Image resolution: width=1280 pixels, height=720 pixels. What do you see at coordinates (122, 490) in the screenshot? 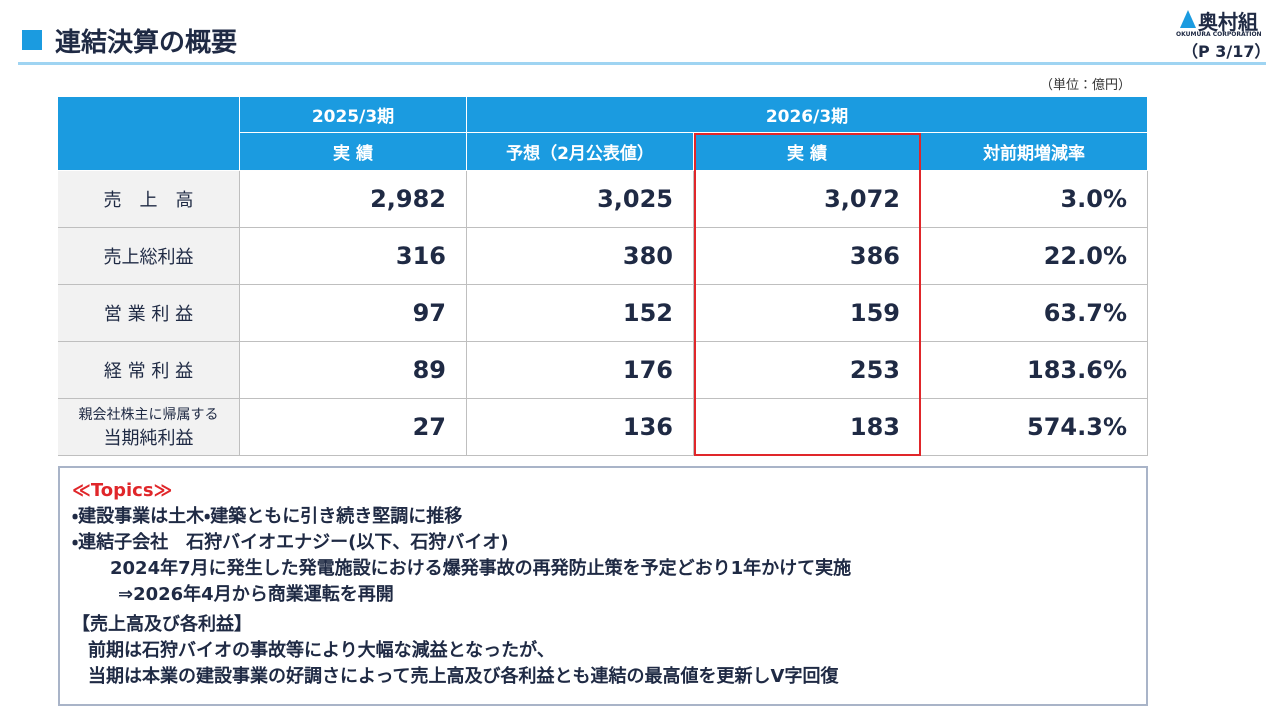
I see `topics-heading: ≪Topics≫` at bounding box center [122, 490].